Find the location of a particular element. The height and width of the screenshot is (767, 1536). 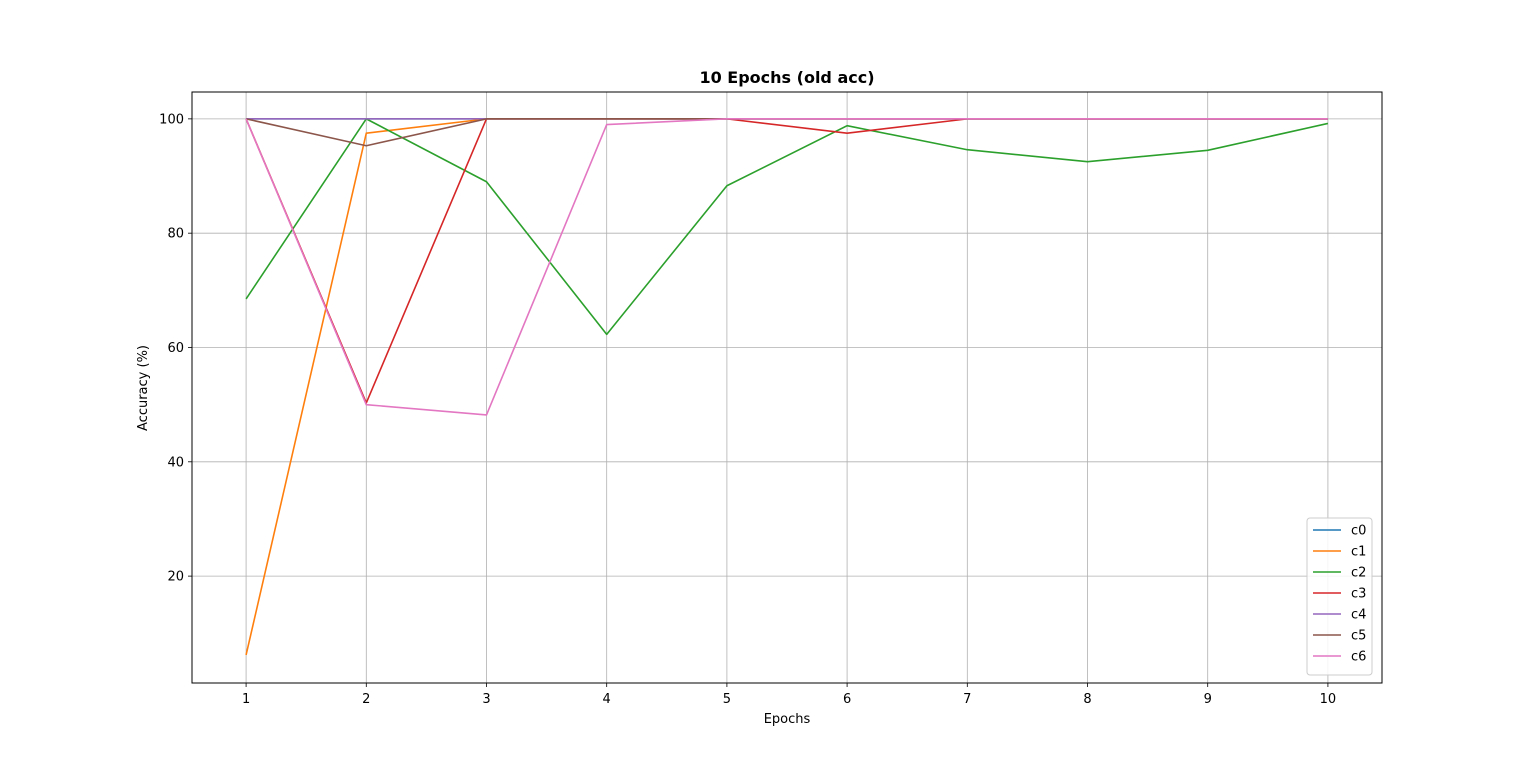

y-axis: 20 40 60 80 100 is located at coordinates (175, 348).